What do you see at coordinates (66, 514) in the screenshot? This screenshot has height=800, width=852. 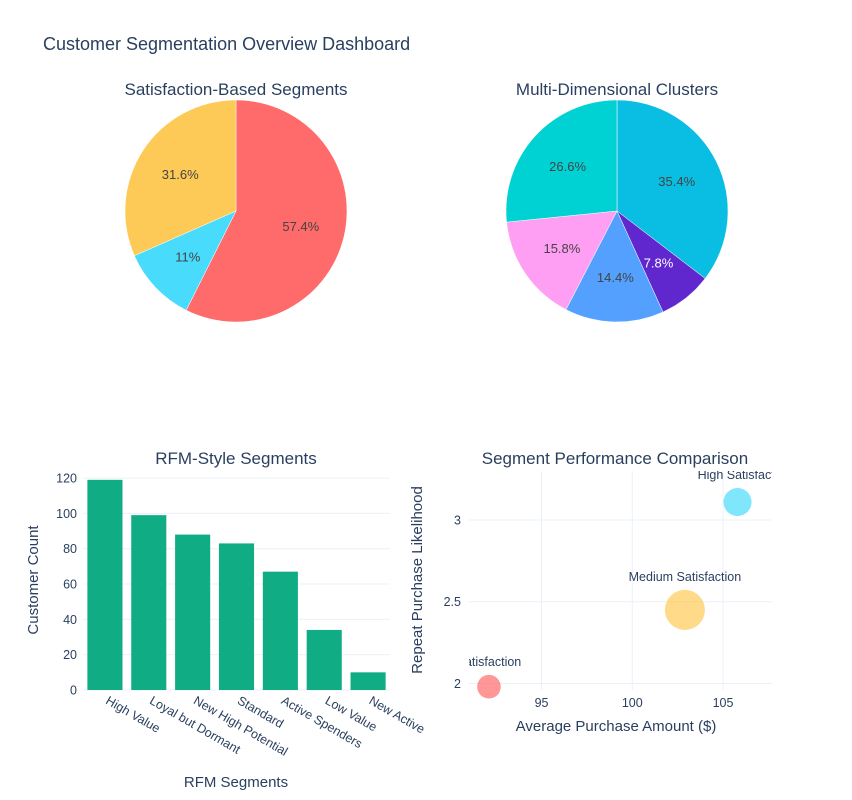 I see `bar-ytick-label: 100` at bounding box center [66, 514].